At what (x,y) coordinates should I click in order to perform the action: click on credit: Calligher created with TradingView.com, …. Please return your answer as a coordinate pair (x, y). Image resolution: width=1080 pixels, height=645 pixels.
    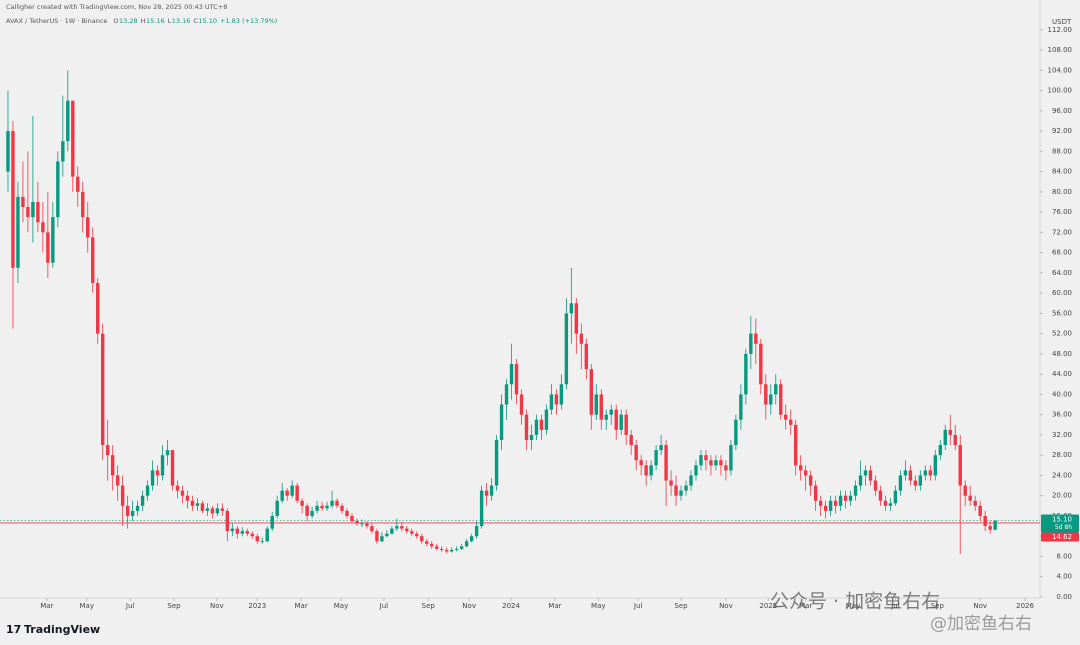
    Looking at the image, I should click on (116, 7).